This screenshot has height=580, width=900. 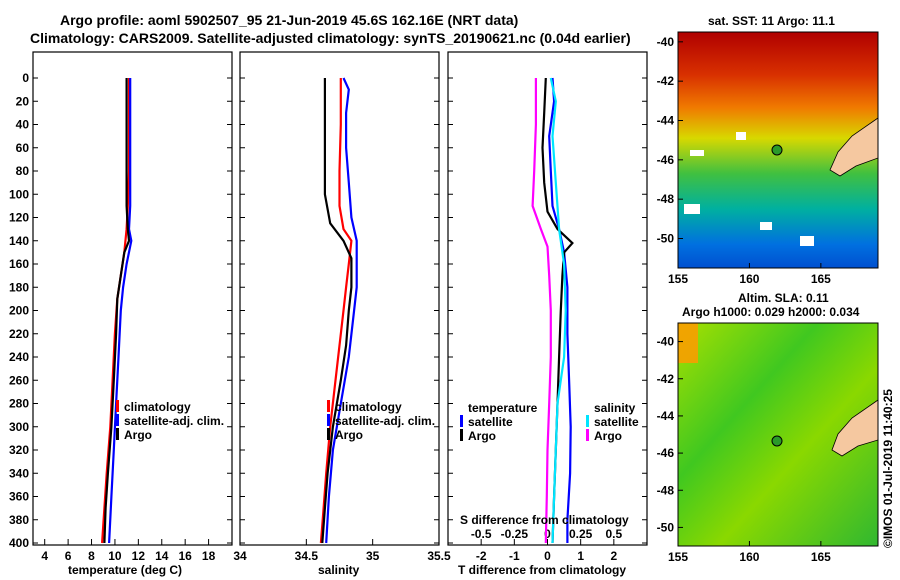 I want to click on copyright-stamp: ©IMOS 01-Jul-2019 11:40:25, so click(x=888, y=468).